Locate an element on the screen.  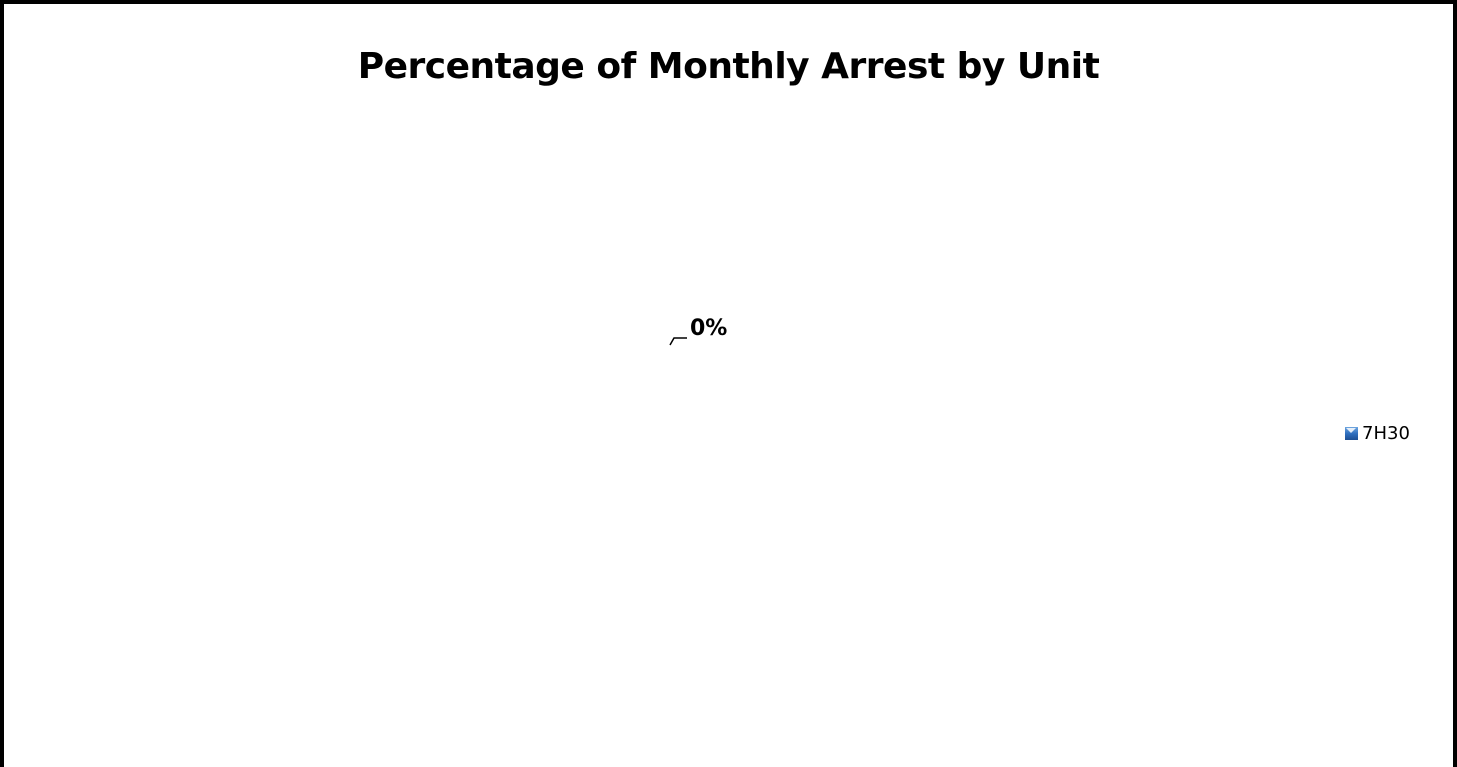
legend: 7H30 is located at coordinates (1377, 433).